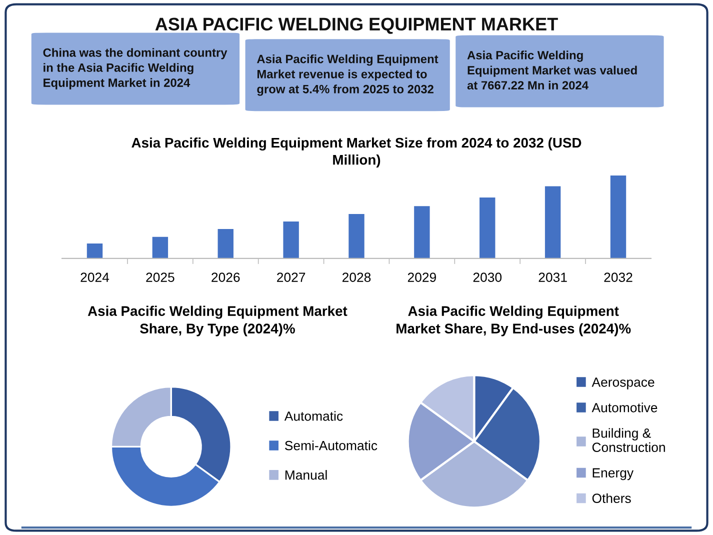 The image size is (713, 535). I want to click on text: ASIA PACIFIC WELDING EQUIPMENT MARKET, so click(356, 26).